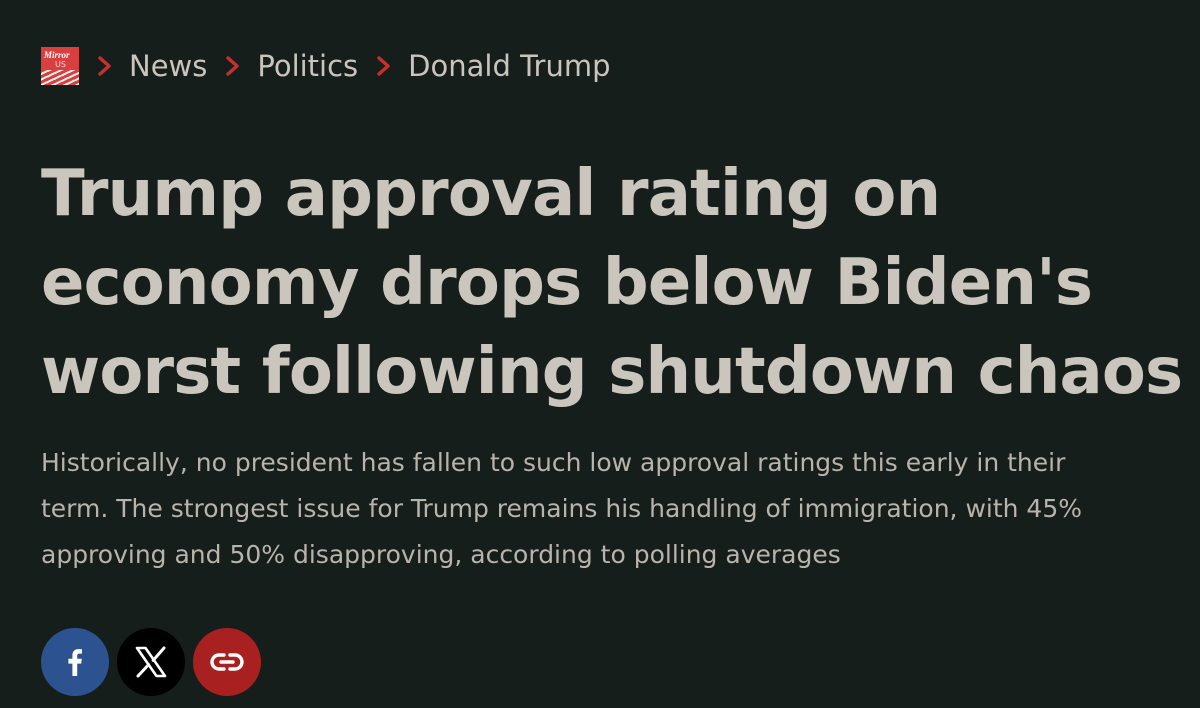  What do you see at coordinates (509, 66) in the screenshot?
I see `breadcrumb-donald-trump: Donald Trump` at bounding box center [509, 66].